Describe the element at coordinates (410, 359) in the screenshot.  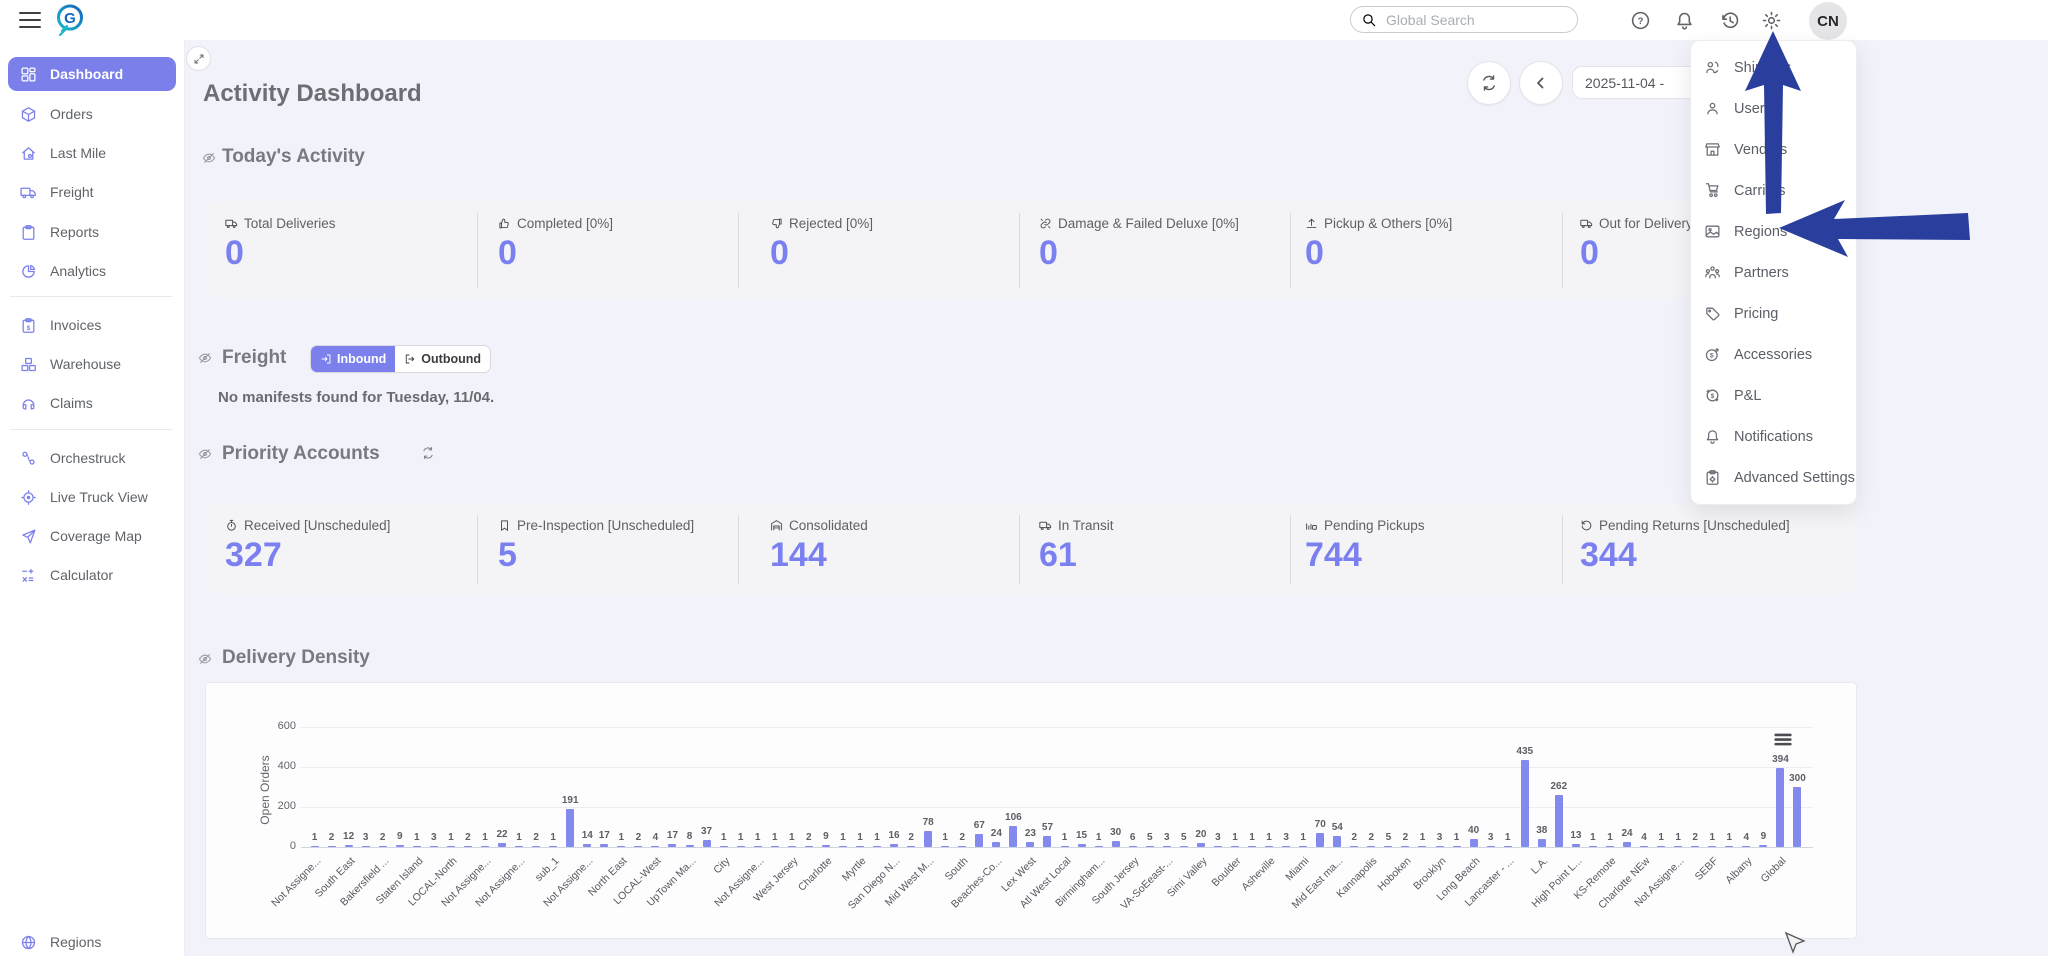
I see `outbound-icon` at that location.